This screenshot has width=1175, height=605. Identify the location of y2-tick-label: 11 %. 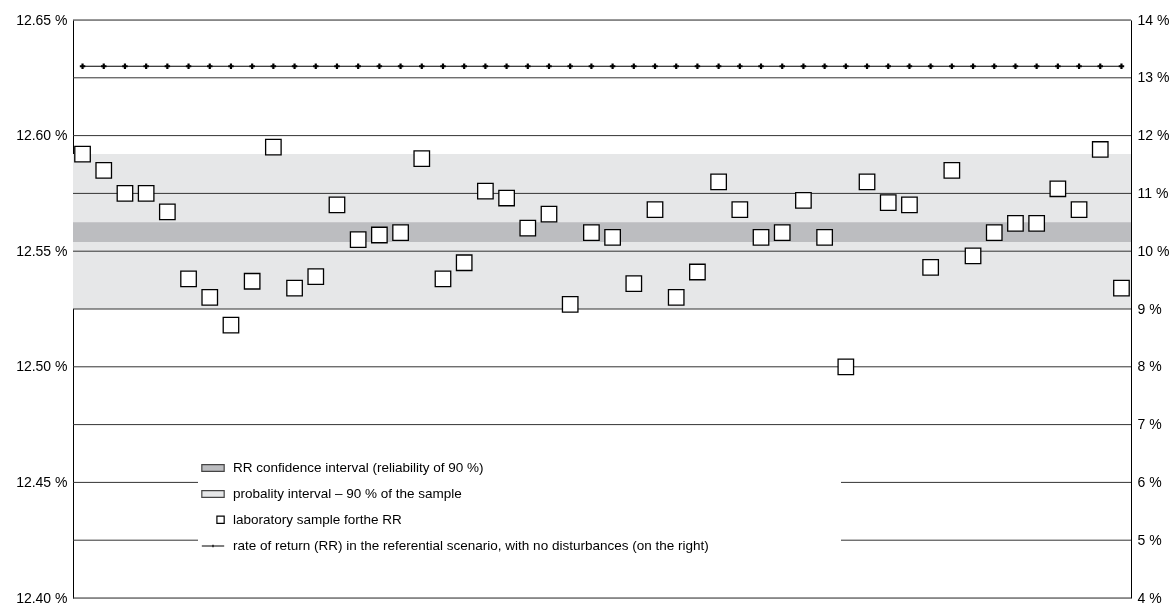
(1153, 192).